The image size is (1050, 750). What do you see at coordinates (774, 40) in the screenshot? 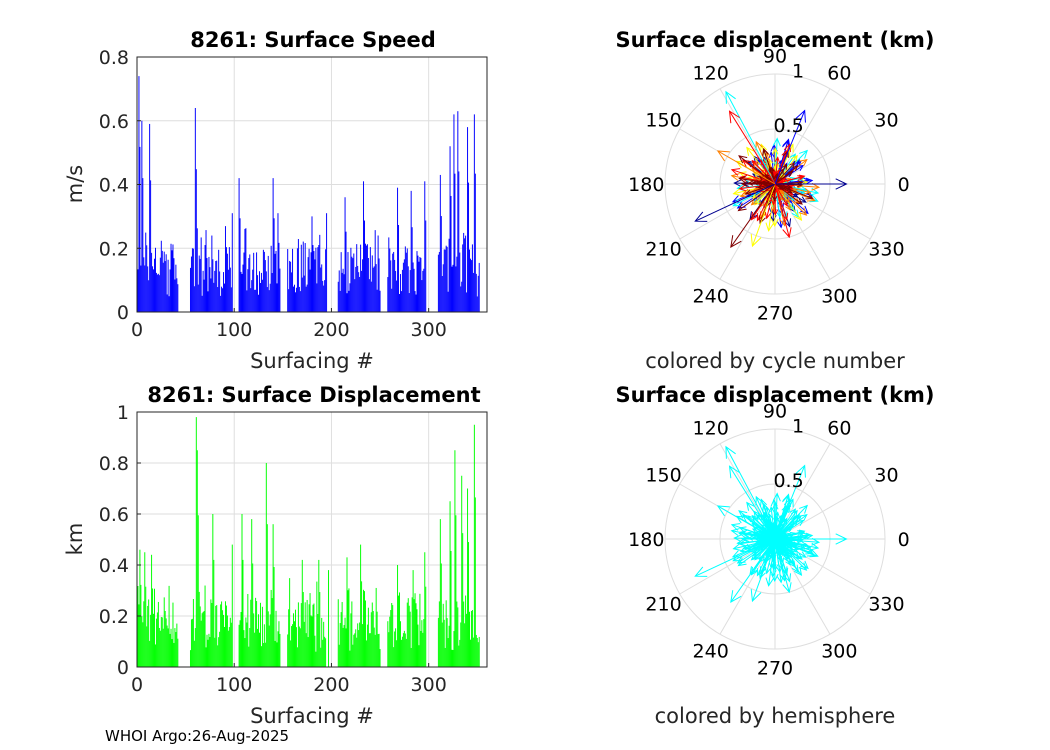
I see `polar-cycle-title: Surface displacement (km)` at bounding box center [774, 40].